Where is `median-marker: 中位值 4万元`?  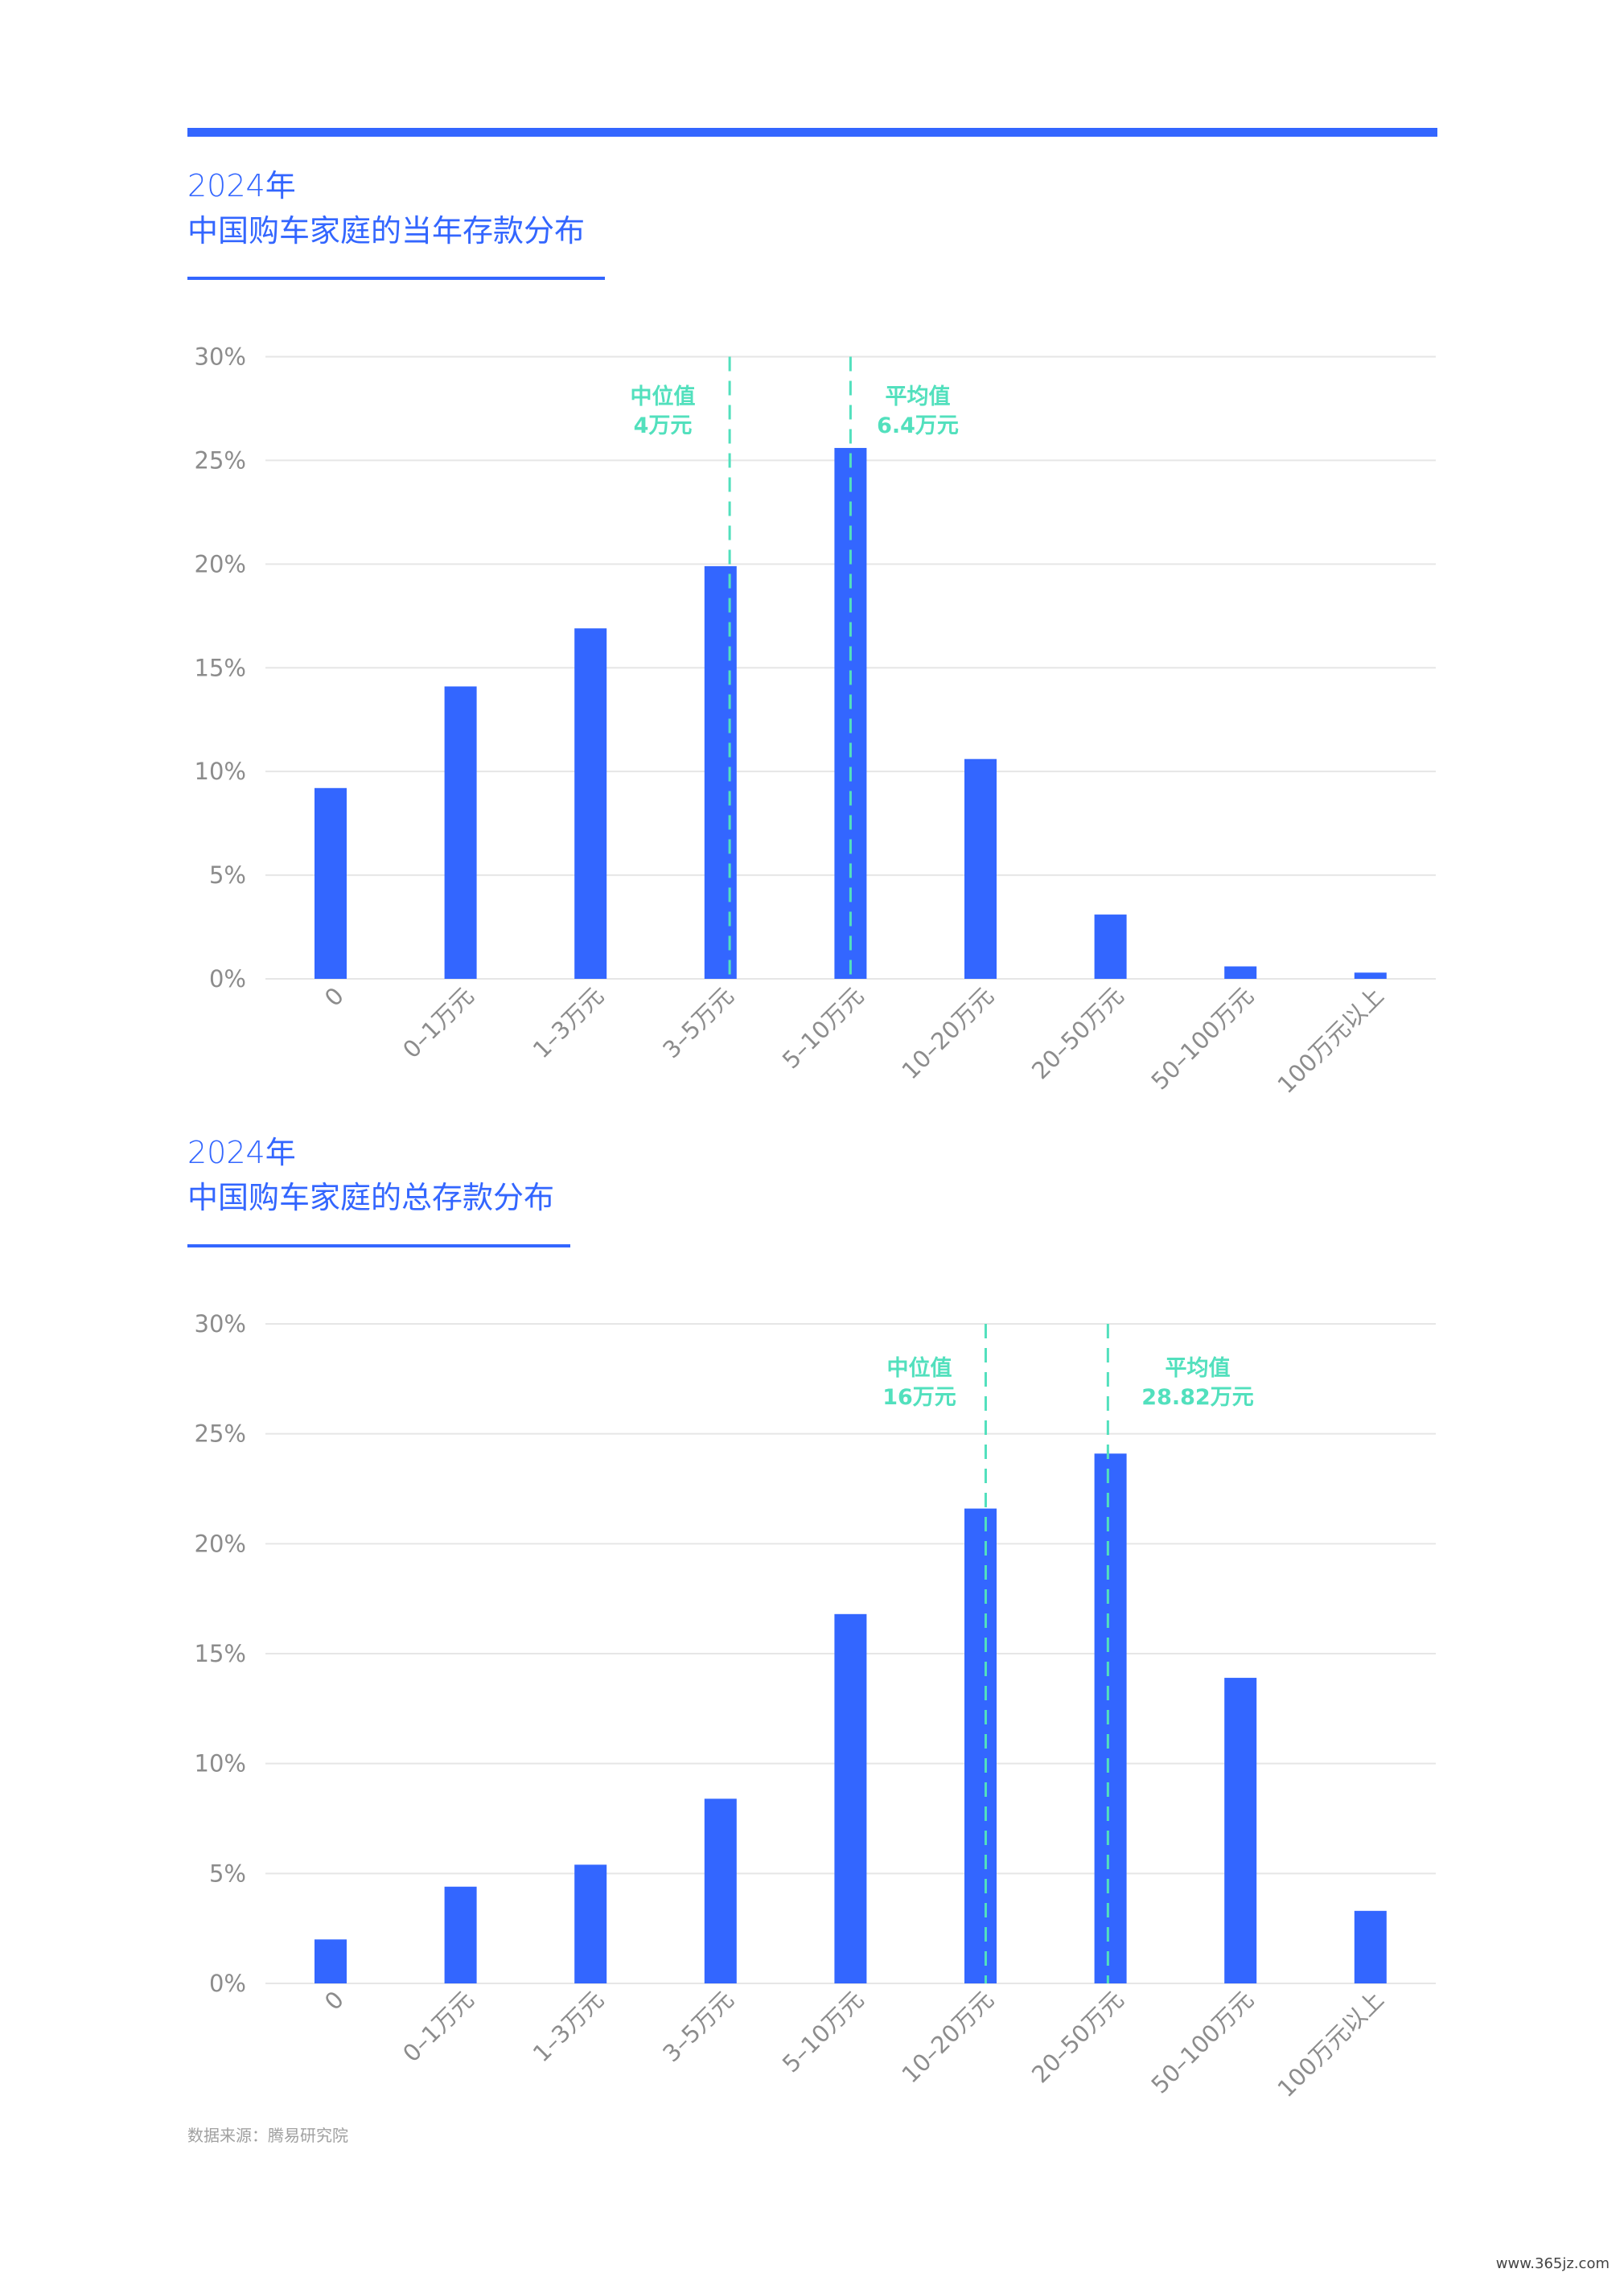
median-marker: 中位值 4万元 is located at coordinates (681, 667).